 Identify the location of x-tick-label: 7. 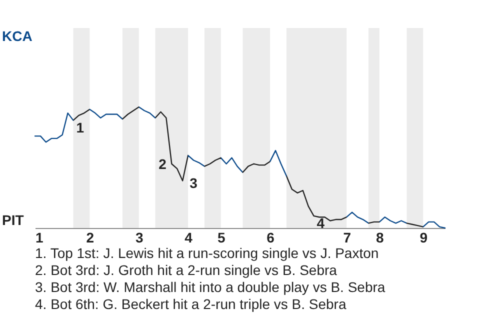
(347, 238).